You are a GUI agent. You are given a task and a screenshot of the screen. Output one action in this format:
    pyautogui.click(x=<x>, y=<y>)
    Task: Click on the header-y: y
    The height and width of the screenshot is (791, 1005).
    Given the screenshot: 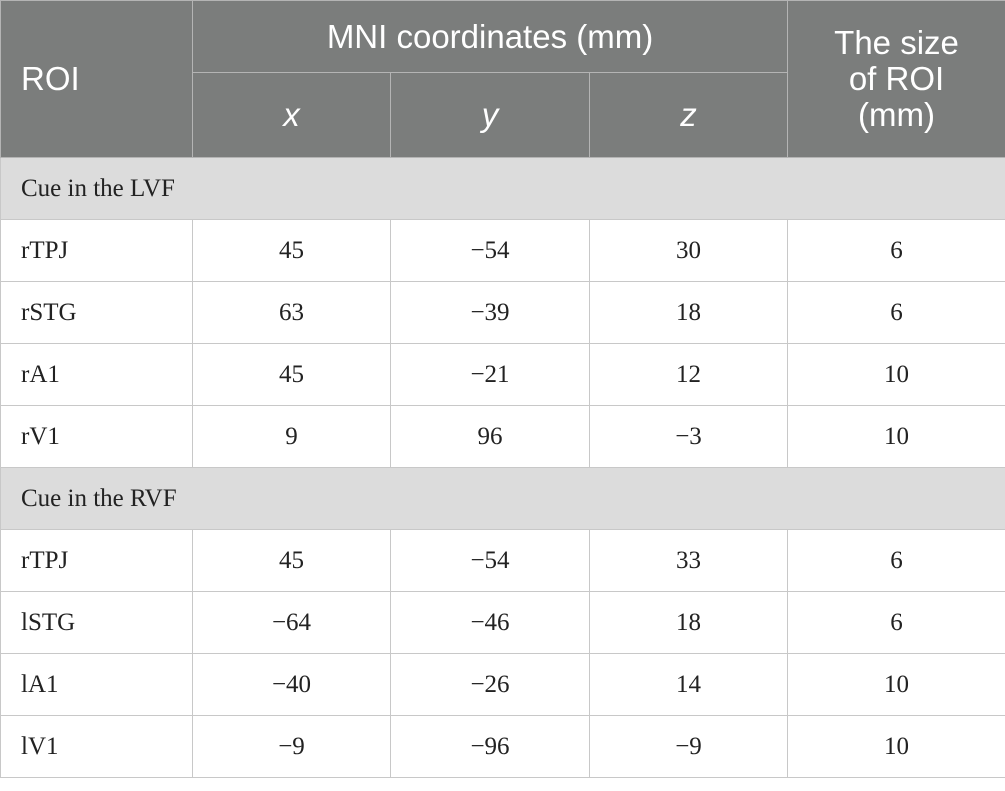 What is the action you would take?
    pyautogui.click(x=490, y=115)
    